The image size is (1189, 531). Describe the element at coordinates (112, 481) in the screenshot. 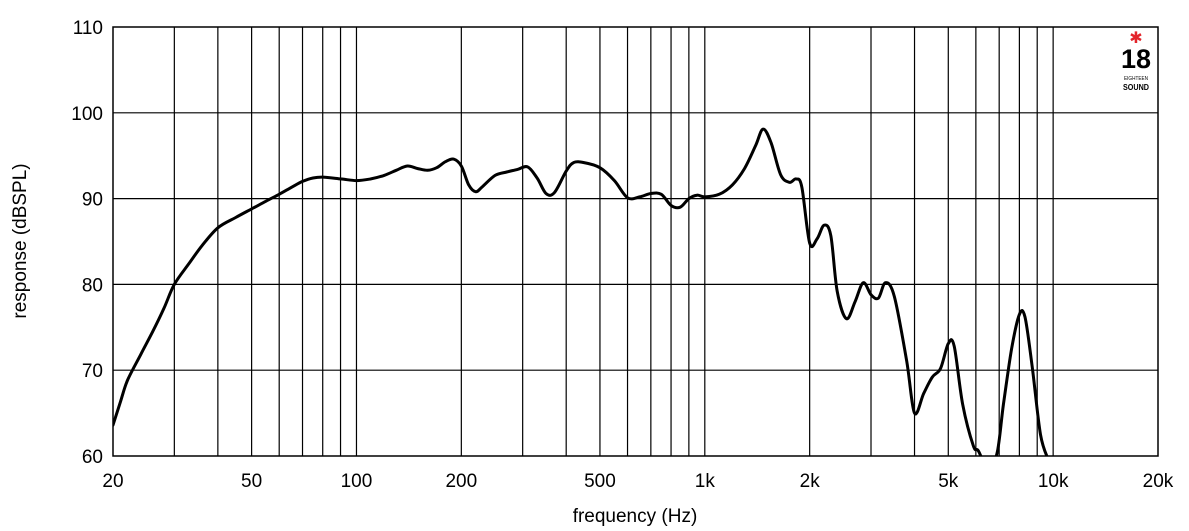

I see `x-tick-label: 20` at that location.